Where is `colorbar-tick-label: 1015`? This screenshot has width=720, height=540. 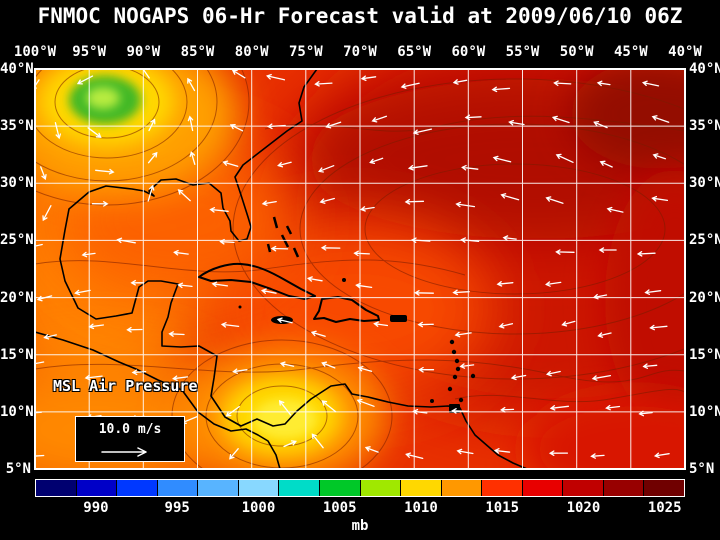 colorbar-tick-label: 1015 is located at coordinates (502, 508).